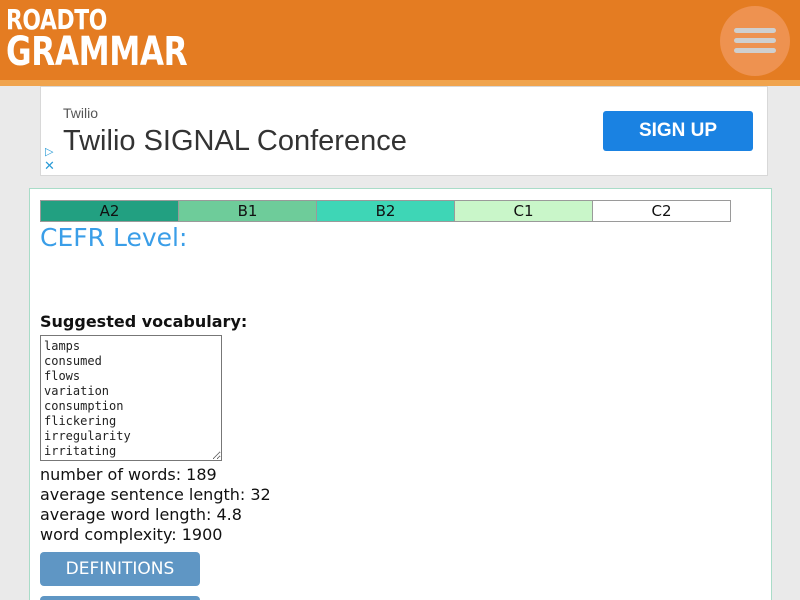 Image resolution: width=800 pixels, height=600 pixels. I want to click on site-logo: RoadTo Grammar, so click(97, 39).